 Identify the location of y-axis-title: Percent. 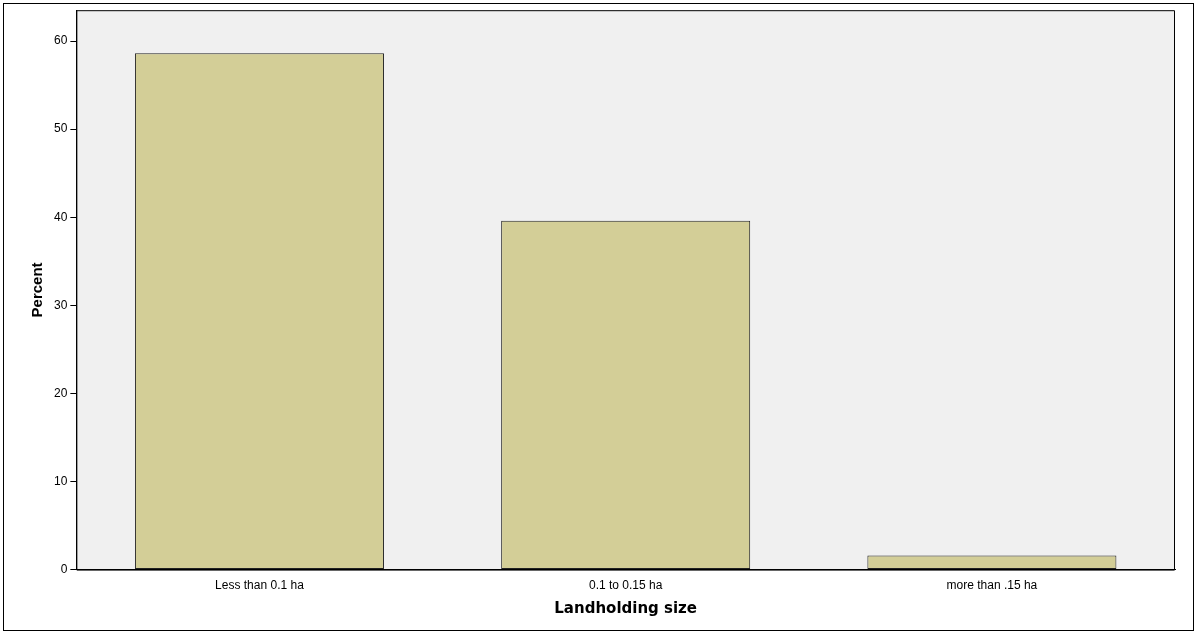
(37, 290).